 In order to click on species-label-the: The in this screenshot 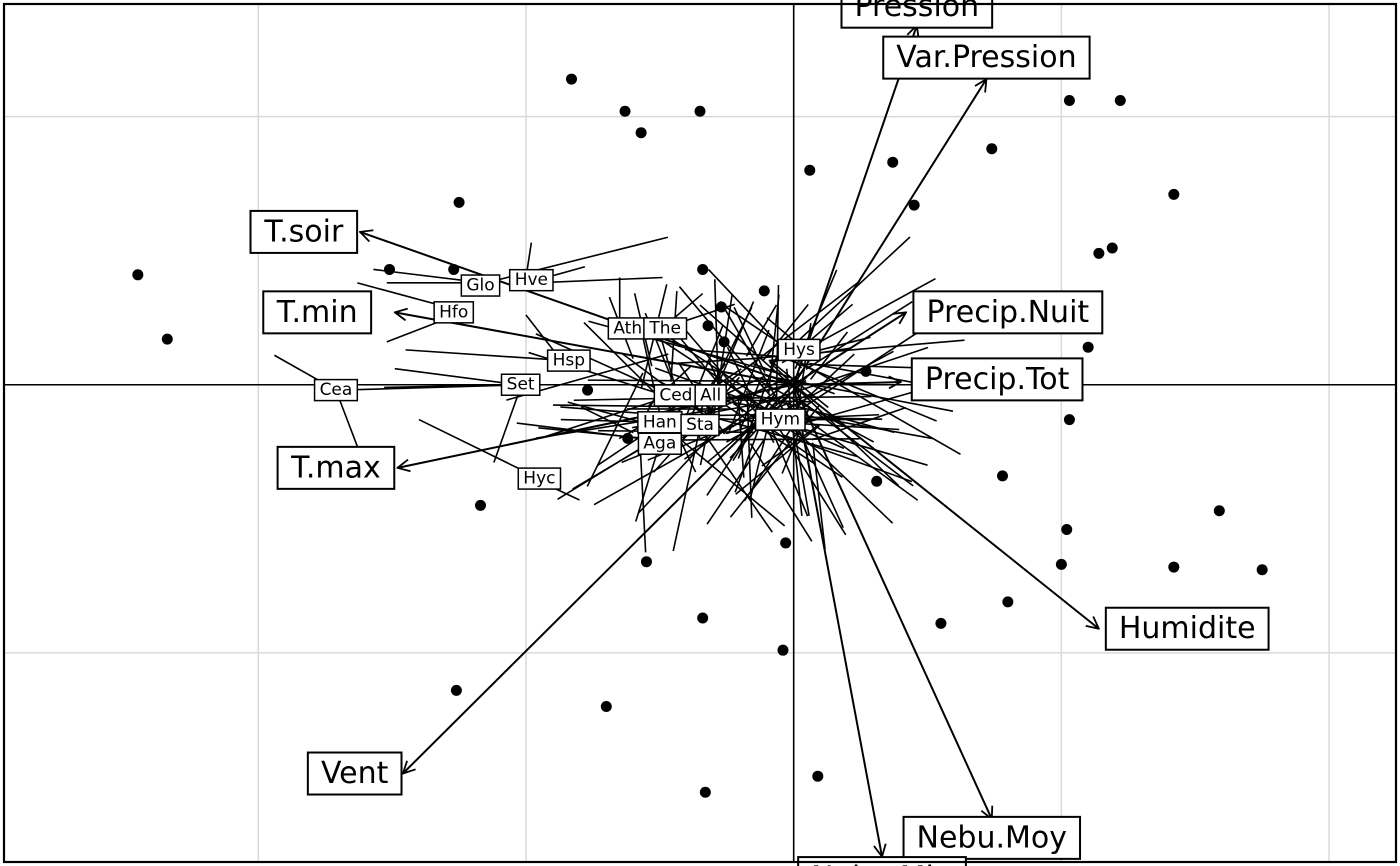, I will do `click(665, 328)`.